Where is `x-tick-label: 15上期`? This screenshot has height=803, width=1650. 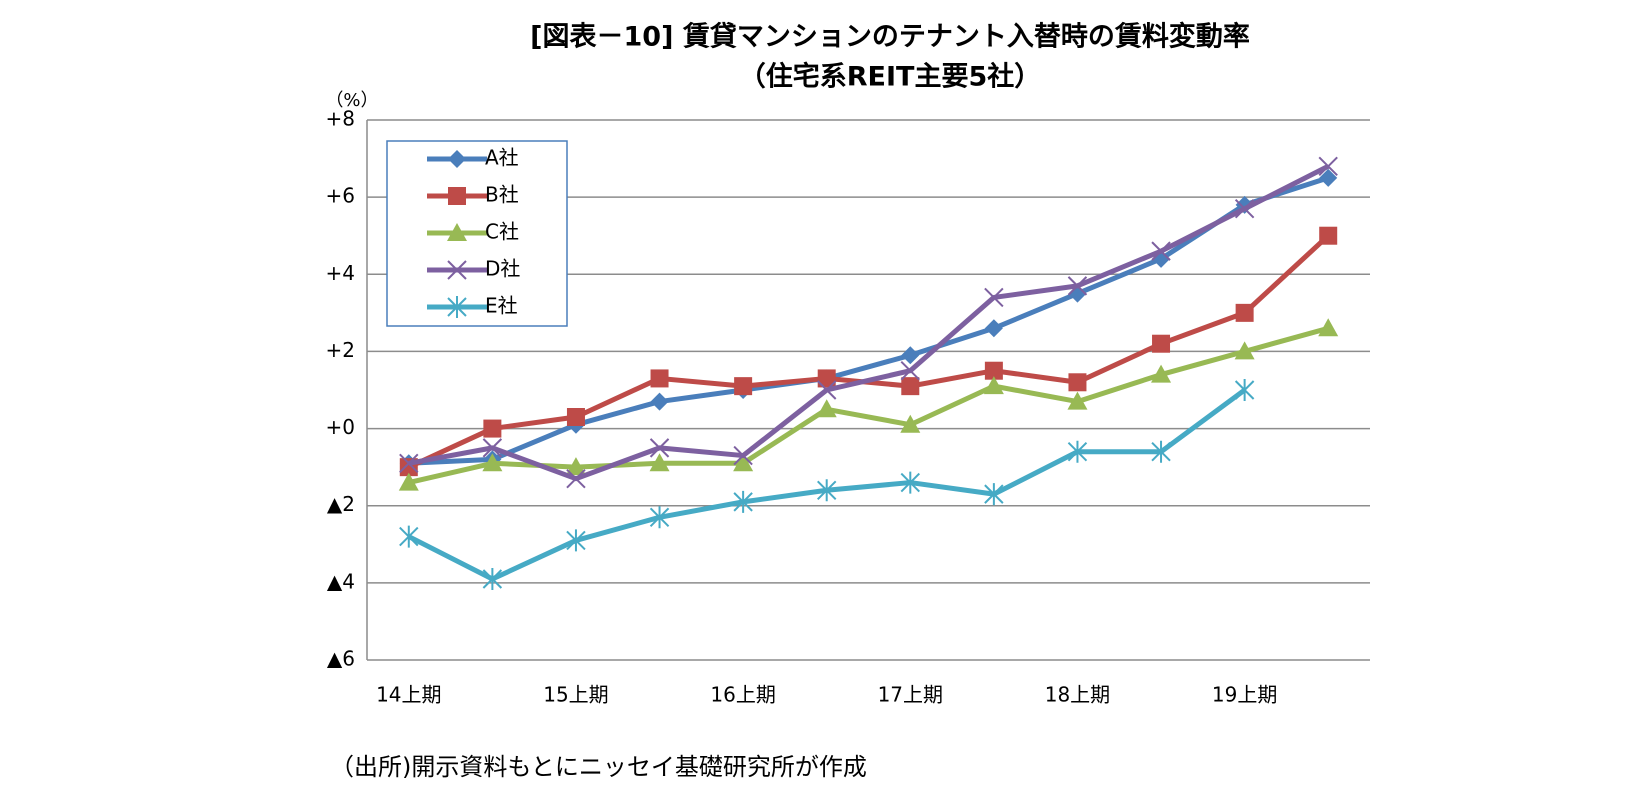
x-tick-label: 15上期 is located at coordinates (575, 695).